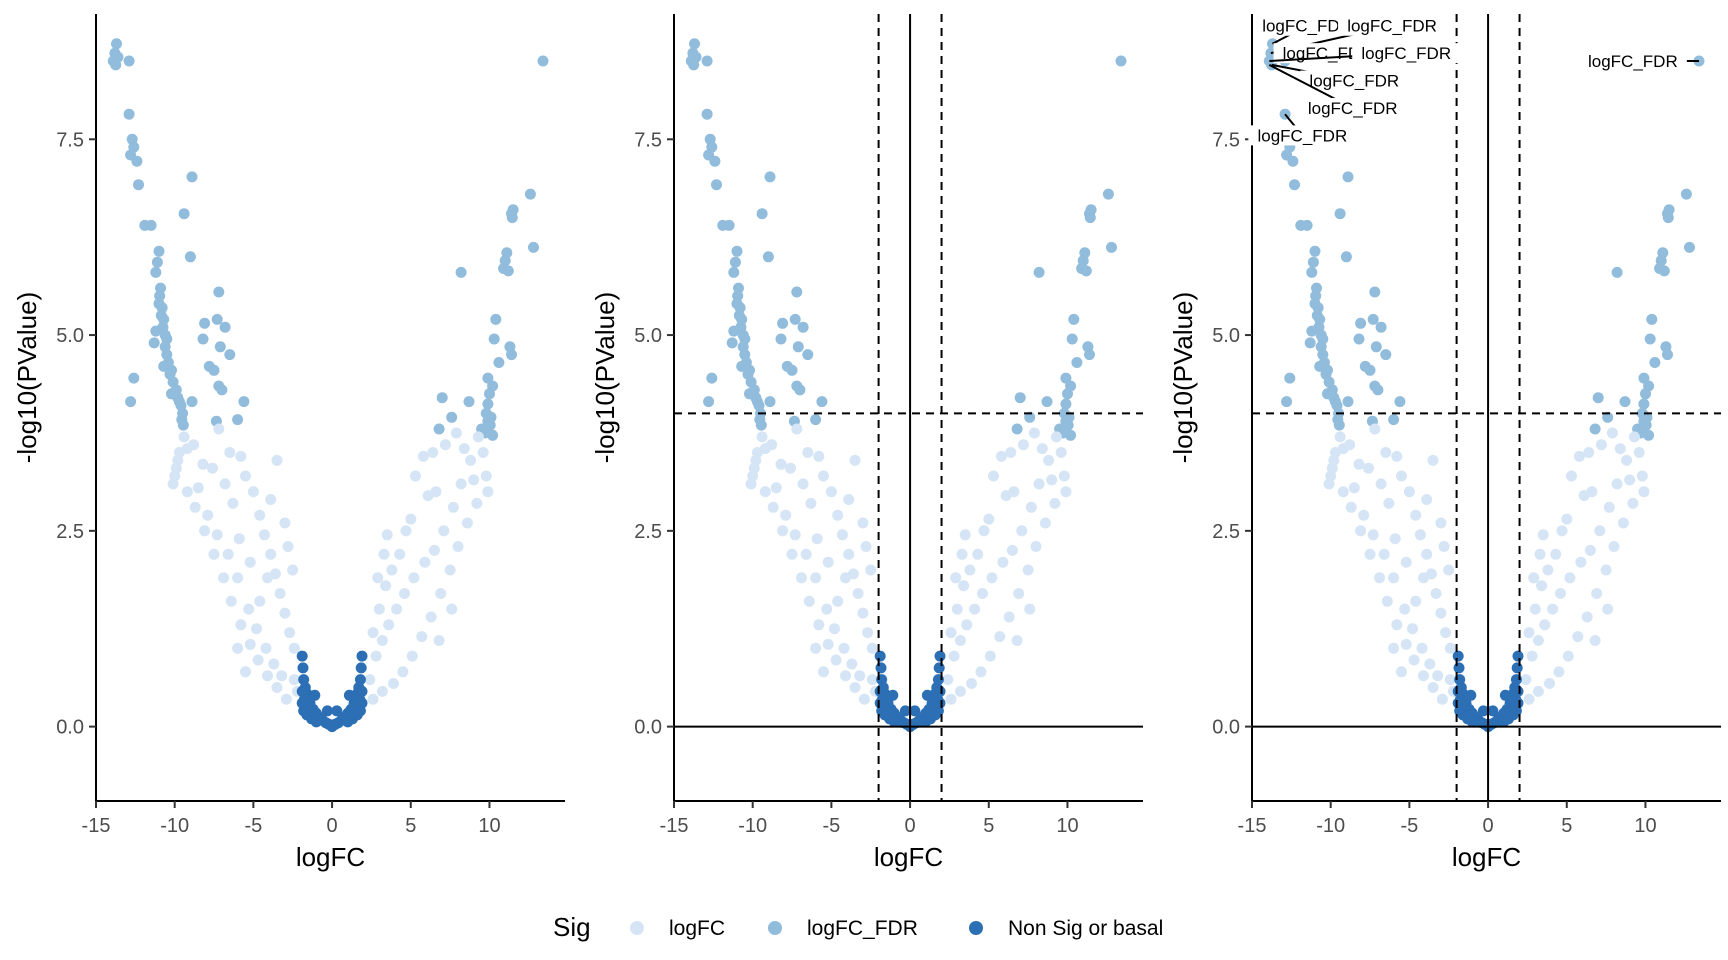 The height and width of the screenshot is (960, 1728). I want to click on x-tick-label: 5, so click(988, 826).